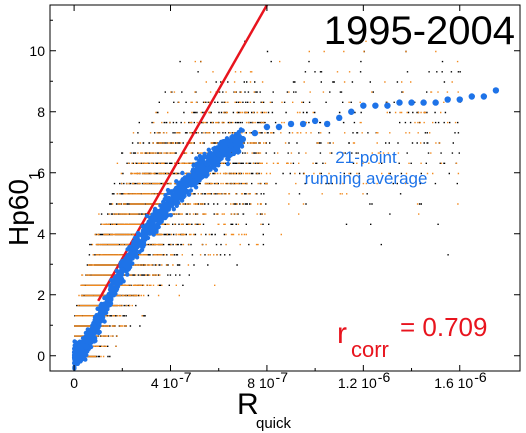 The width and height of the screenshot is (526, 433). What do you see at coordinates (248, 404) in the screenshot?
I see `x-axis-title: R` at bounding box center [248, 404].